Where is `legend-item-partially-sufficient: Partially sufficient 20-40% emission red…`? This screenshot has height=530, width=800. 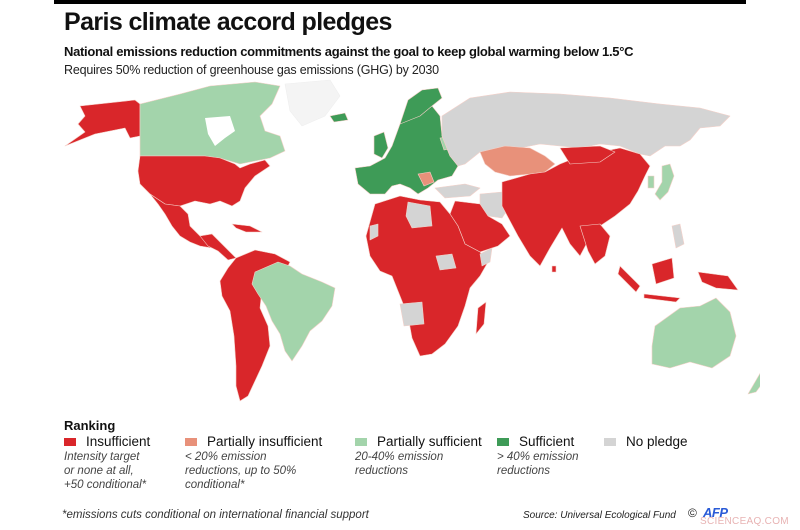
legend-item-partially-sufficient: Partially sufficient 20-40% emission red… is located at coordinates (418, 456).